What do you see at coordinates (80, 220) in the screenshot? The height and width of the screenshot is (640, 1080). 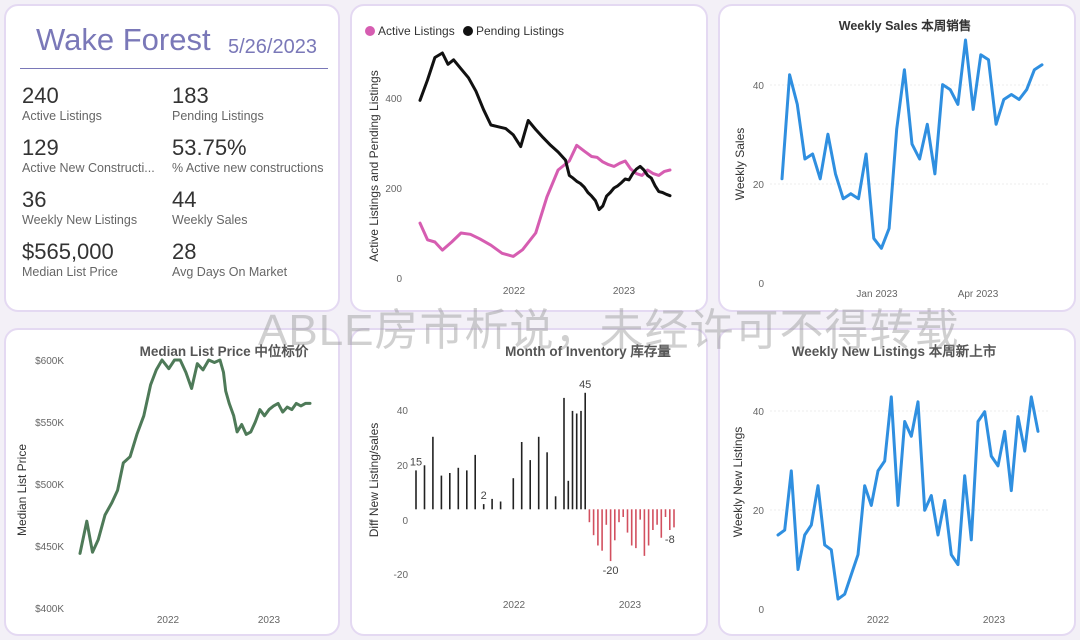 I see `kpi-label: Weekly New Listings` at bounding box center [80, 220].